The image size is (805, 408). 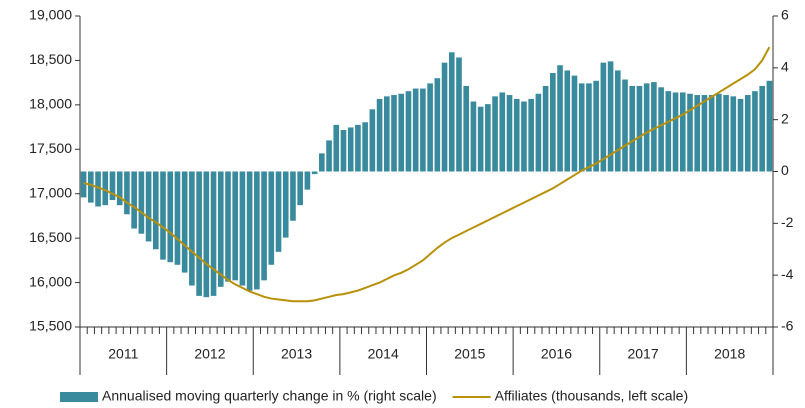 What do you see at coordinates (79, 397) in the screenshot?
I see `legend-swatch` at bounding box center [79, 397].